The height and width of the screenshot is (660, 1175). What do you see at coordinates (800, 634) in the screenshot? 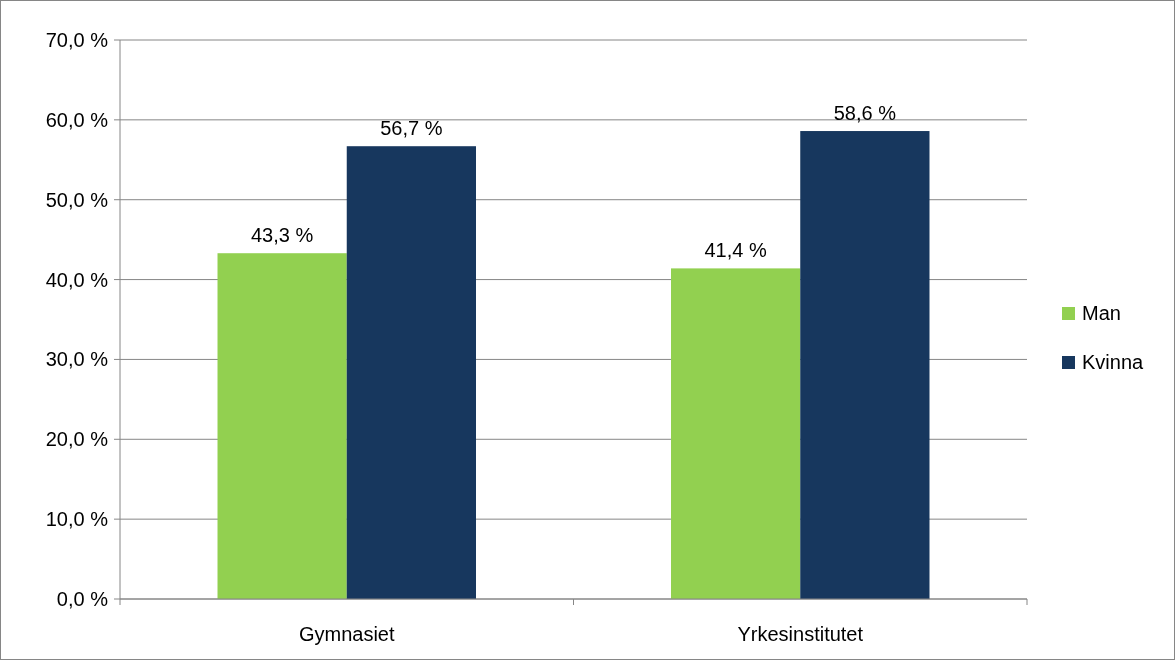
I see `x-tick-label: Yrkesinstitutet` at bounding box center [800, 634].